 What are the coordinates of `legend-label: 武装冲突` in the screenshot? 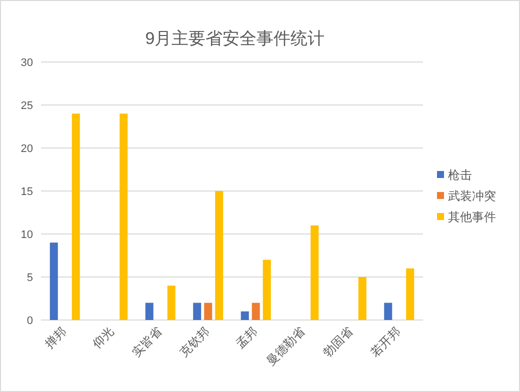 It's located at (472, 196).